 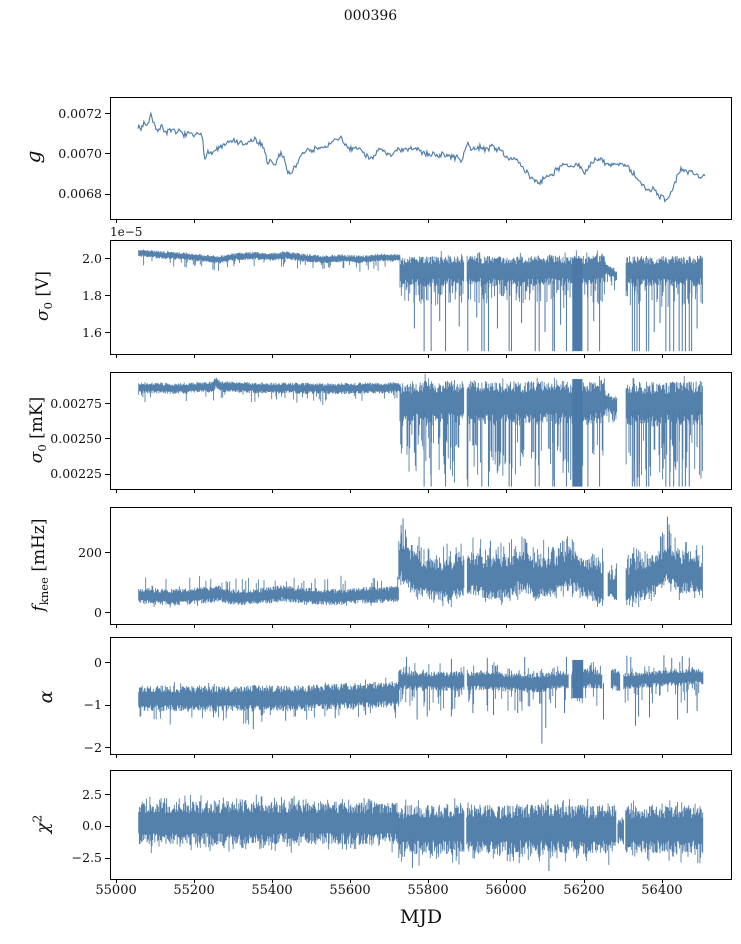 I want to click on y-tick-label: 200, so click(x=90, y=552).